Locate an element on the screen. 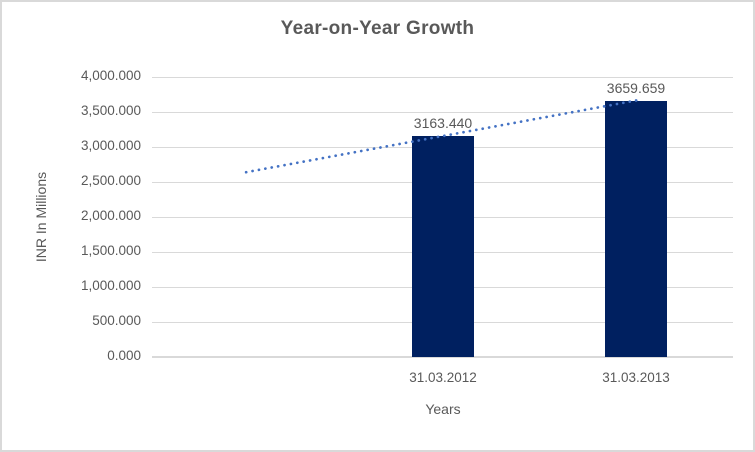 This screenshot has width=755, height=452. y-tick-label: 4,000.000 is located at coordinates (110, 75).